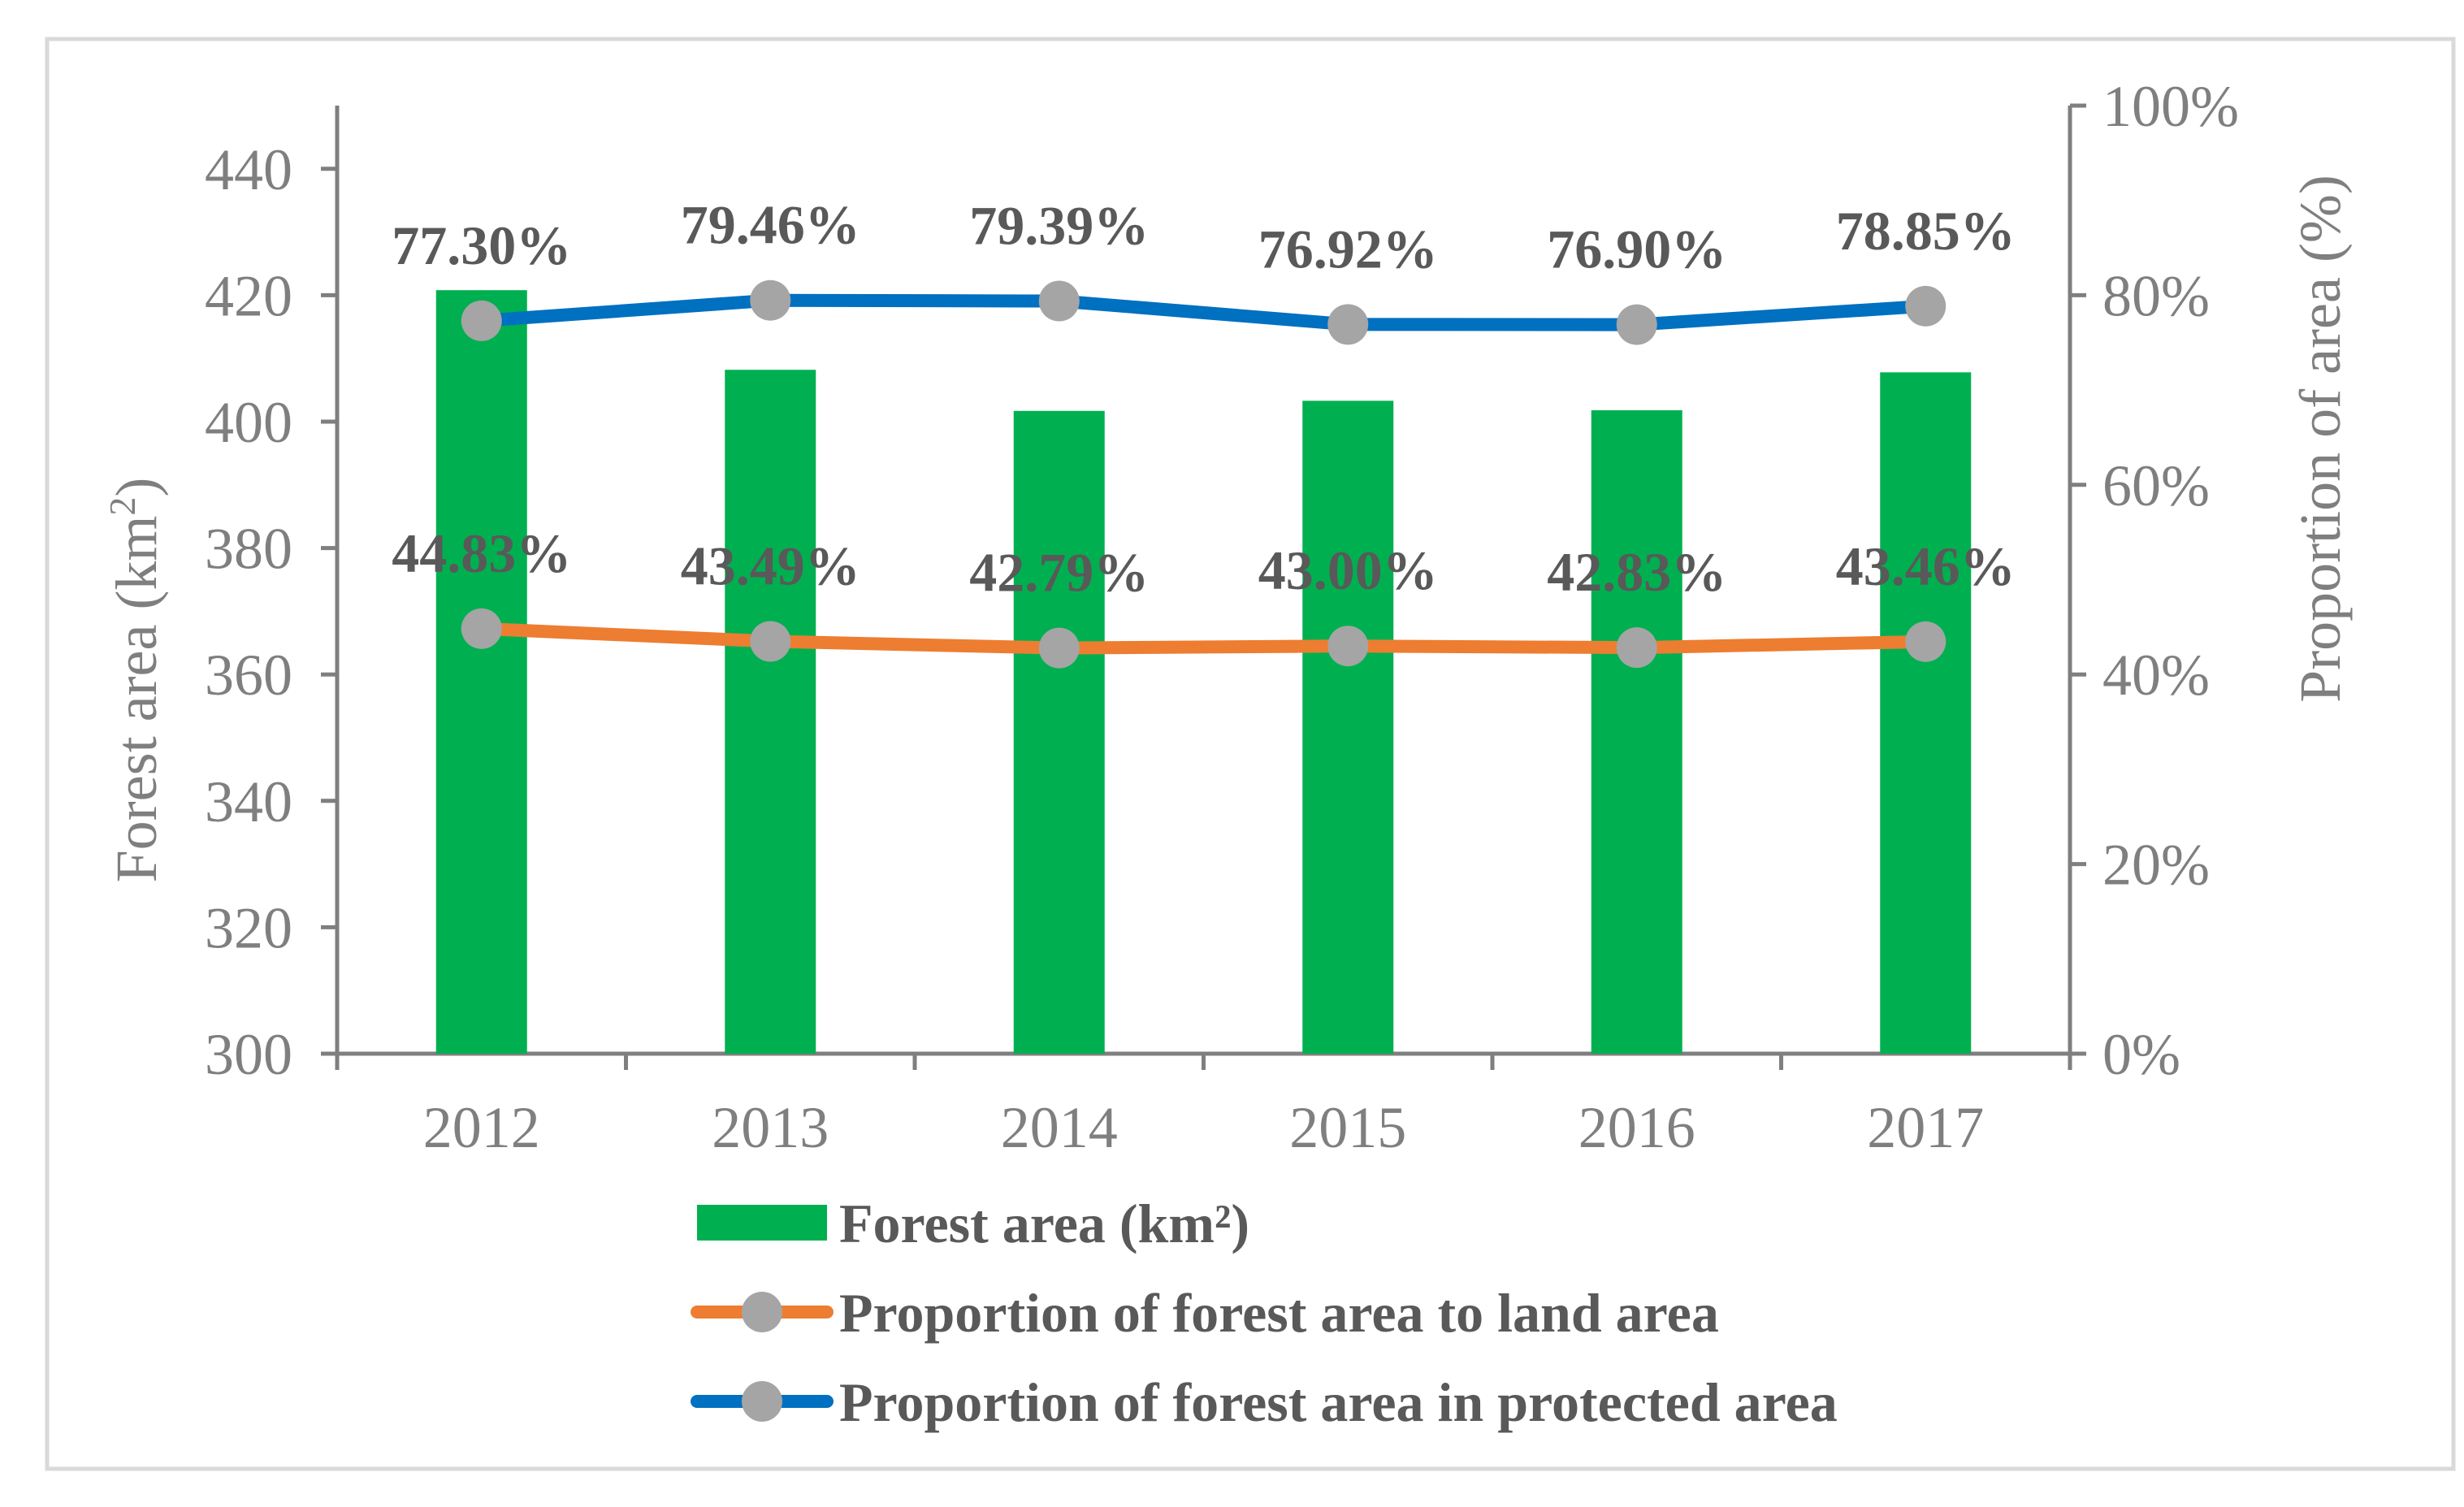  Describe the element at coordinates (1044, 1223) in the screenshot. I see `legend-label: Forest area (km²)` at that location.